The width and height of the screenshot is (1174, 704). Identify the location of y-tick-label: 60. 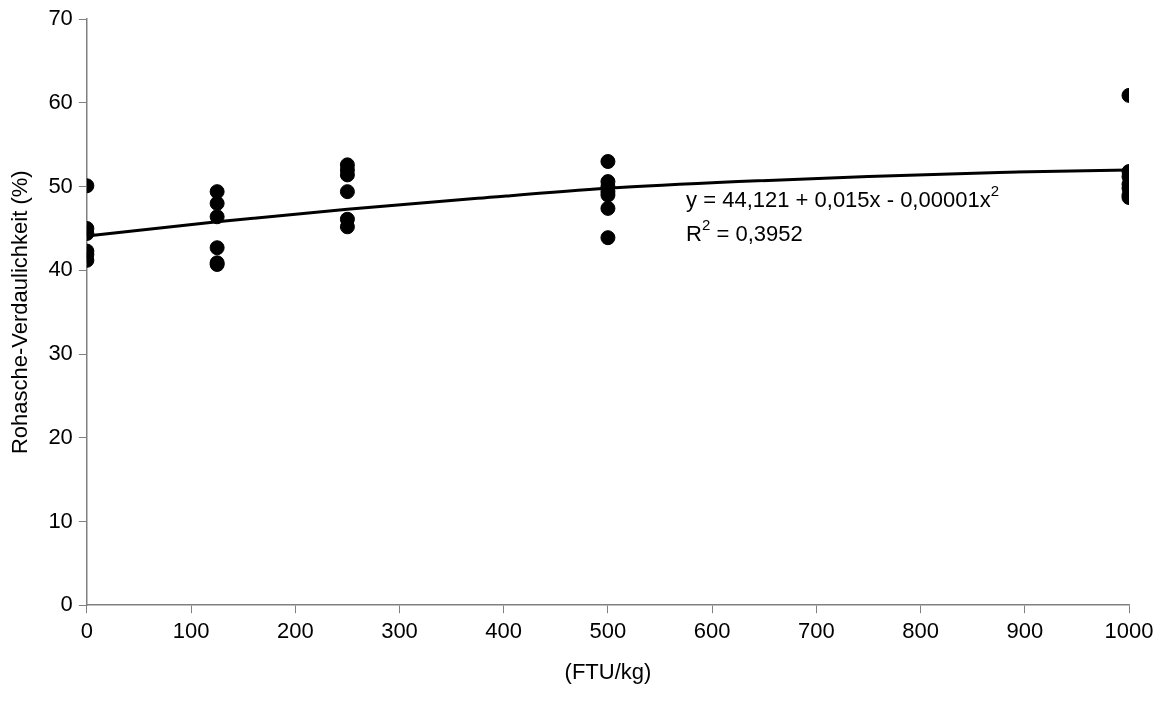
(60, 101).